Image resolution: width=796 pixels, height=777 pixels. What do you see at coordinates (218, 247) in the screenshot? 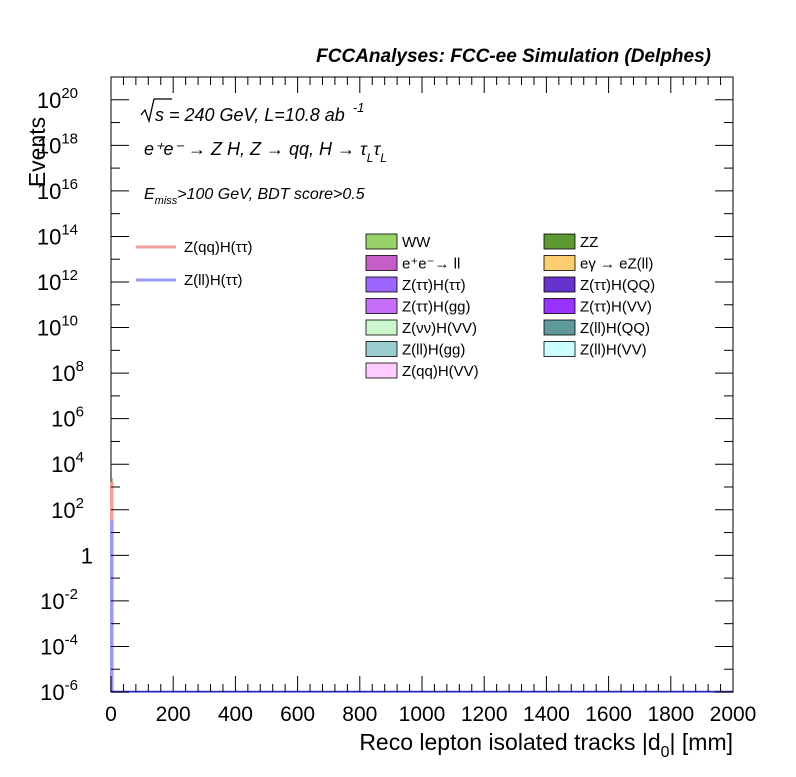
I see `legend-label-z-qq-h: Z(qq)H(ττ)` at bounding box center [218, 247].